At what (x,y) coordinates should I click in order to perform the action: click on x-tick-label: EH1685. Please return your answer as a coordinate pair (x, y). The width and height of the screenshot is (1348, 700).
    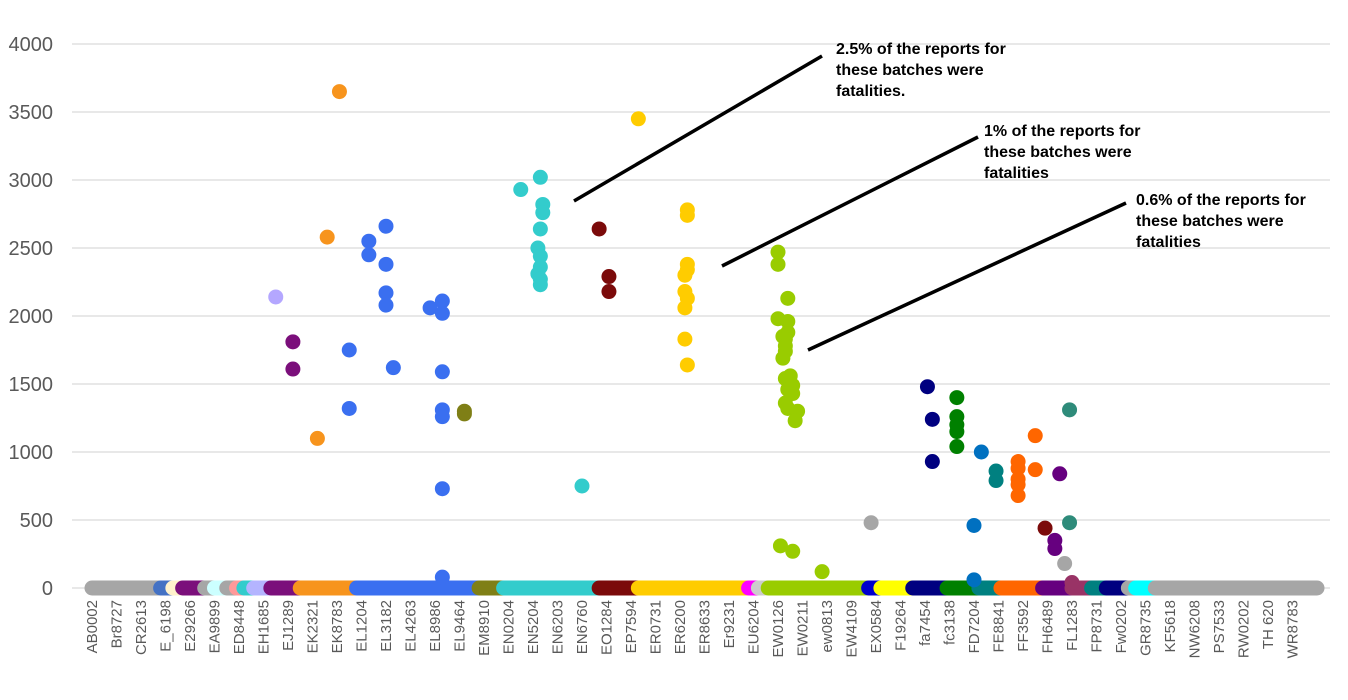
    Looking at the image, I should click on (264, 627).